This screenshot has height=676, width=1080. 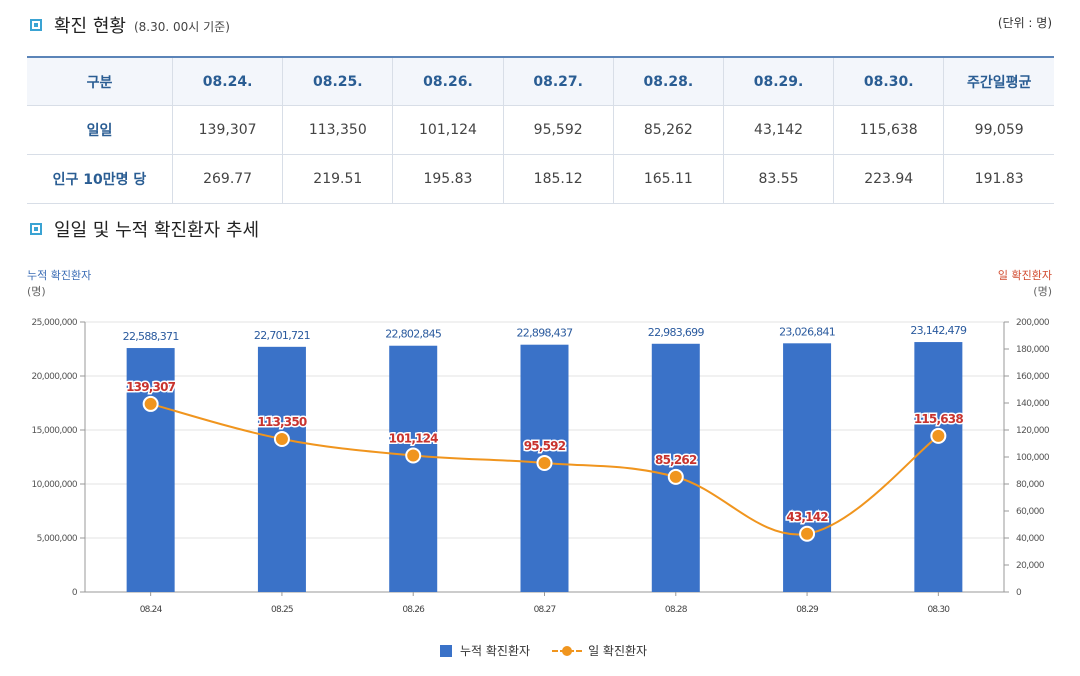 What do you see at coordinates (337, 179) in the screenshot?
I see `table-cell: 219.51` at bounding box center [337, 179].